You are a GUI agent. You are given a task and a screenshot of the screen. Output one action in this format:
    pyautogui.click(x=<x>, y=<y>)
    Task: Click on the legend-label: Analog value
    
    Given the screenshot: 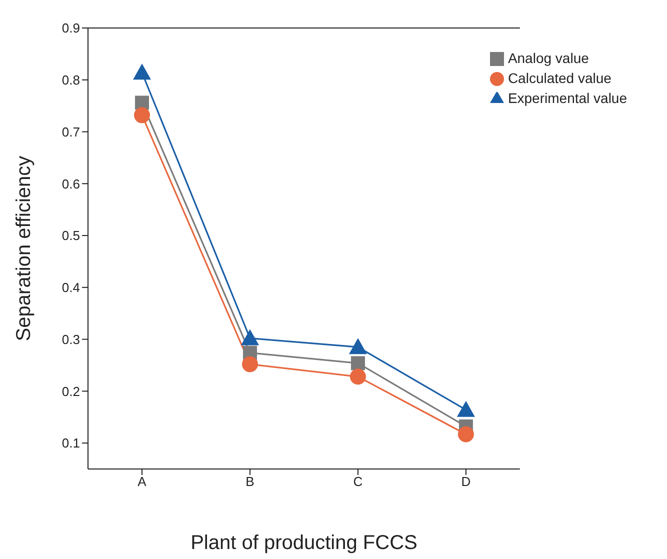 What is the action you would take?
    pyautogui.click(x=548, y=58)
    